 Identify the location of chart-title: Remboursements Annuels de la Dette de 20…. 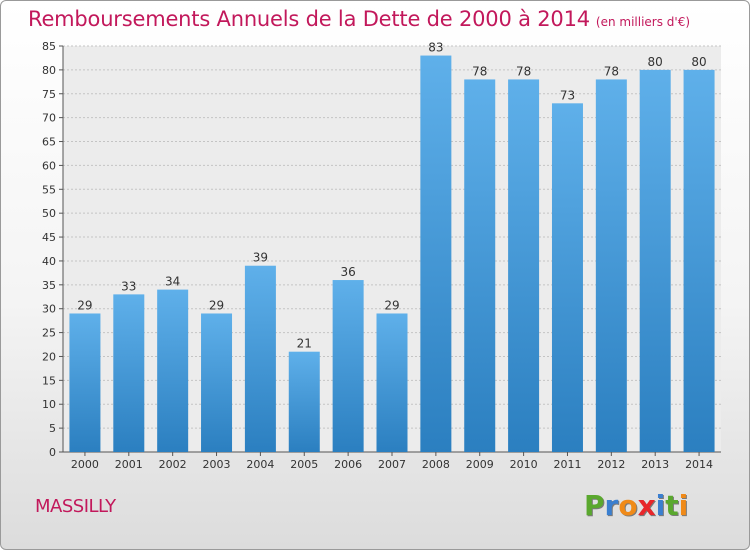
(359, 19).